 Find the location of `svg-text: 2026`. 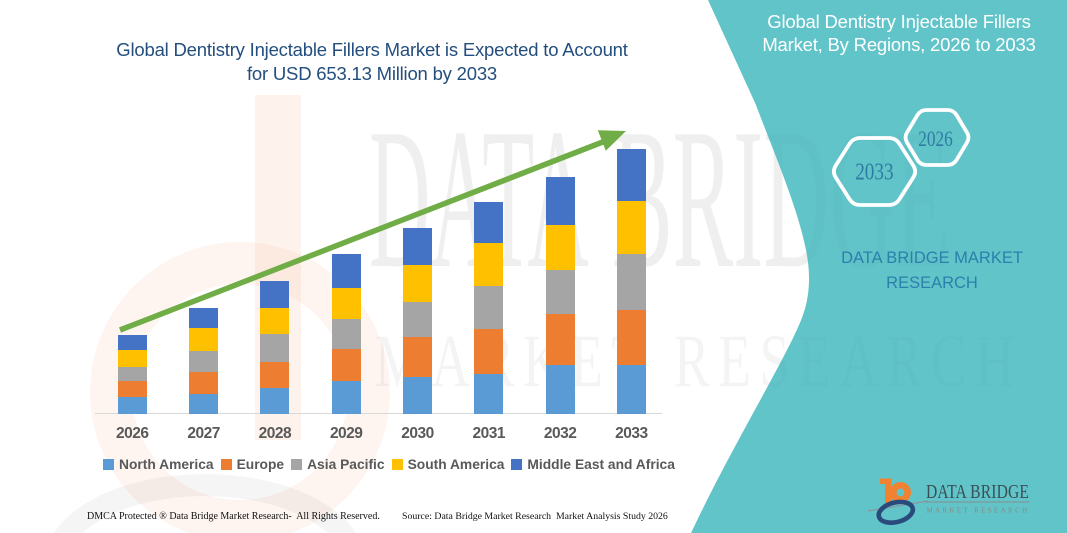

svg-text: 2026 is located at coordinates (935, 139).